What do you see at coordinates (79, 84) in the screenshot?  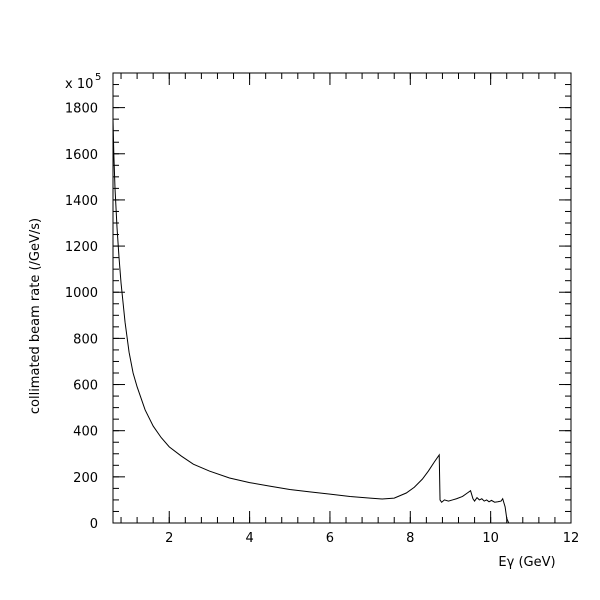 I see `y-multiplier-label: x 10` at bounding box center [79, 84].